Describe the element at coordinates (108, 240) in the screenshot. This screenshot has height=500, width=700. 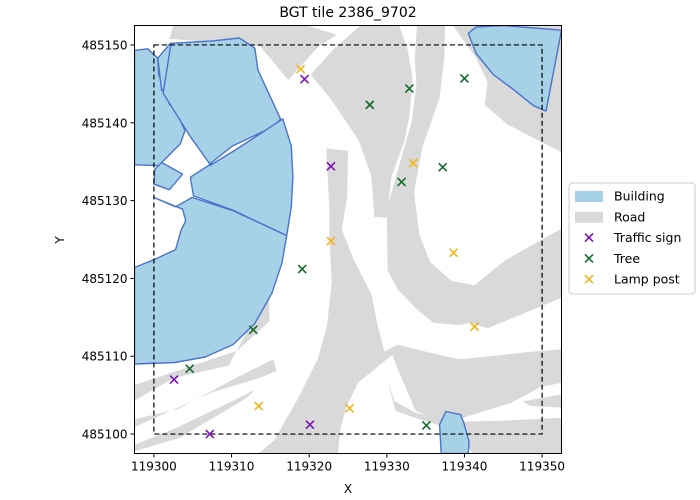
I see `y-axis: 485100 485110 485120 485130 485140 485150` at that location.